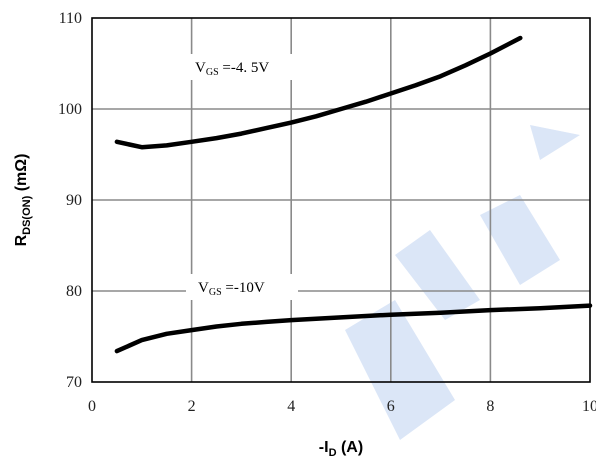 The width and height of the screenshot is (596, 461). What do you see at coordinates (192, 406) in the screenshot?
I see `x-tick-label: 2` at bounding box center [192, 406].